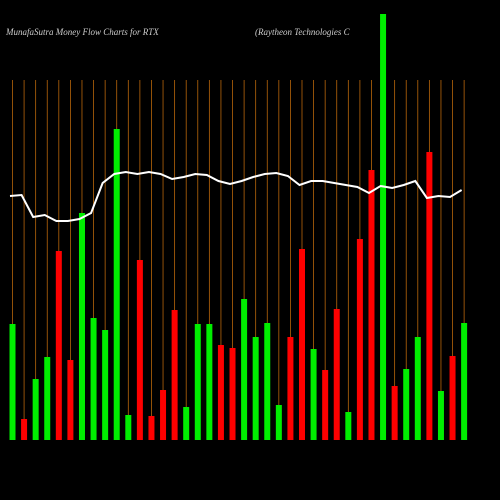 The width and height of the screenshot is (500, 500). What do you see at coordinates (303, 32) in the screenshot?
I see `chart-subtitle: (Raytheon Technologies C` at bounding box center [303, 32].